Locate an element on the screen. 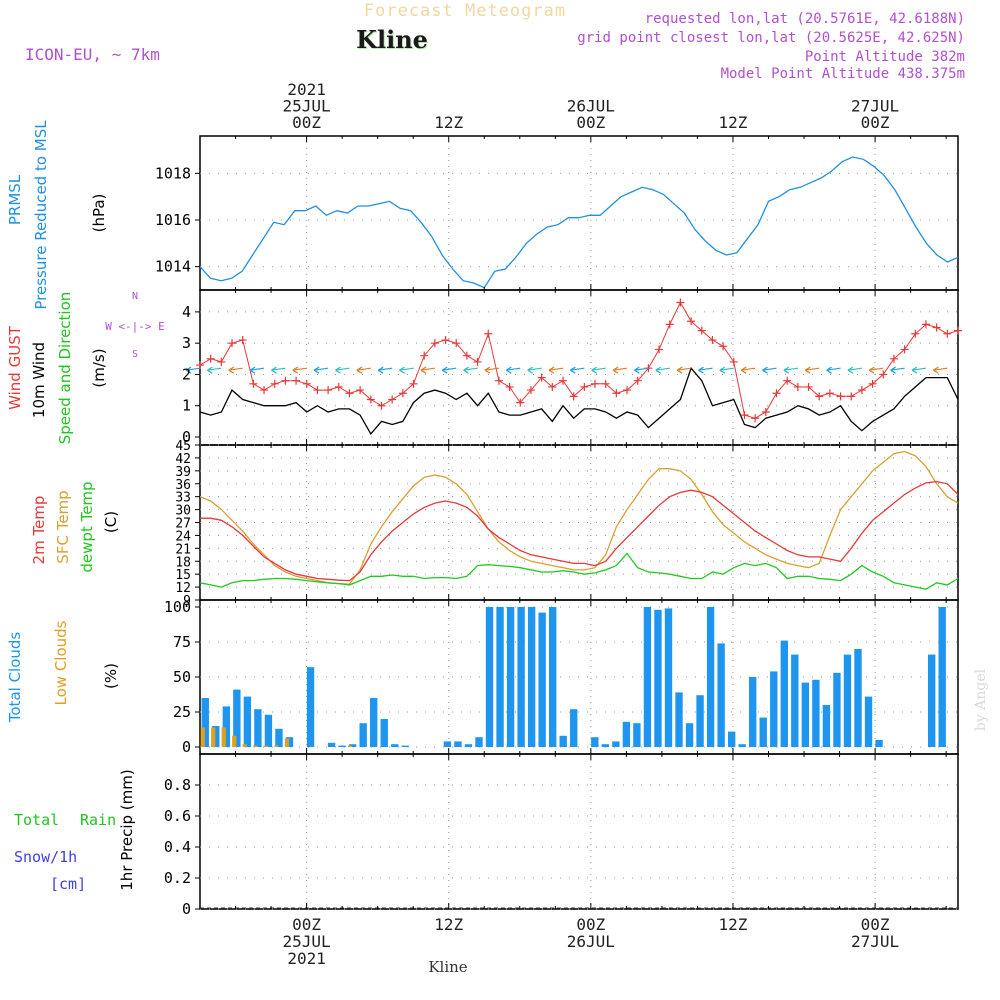  point-altitude: Point Altitude 382m is located at coordinates (885, 57).